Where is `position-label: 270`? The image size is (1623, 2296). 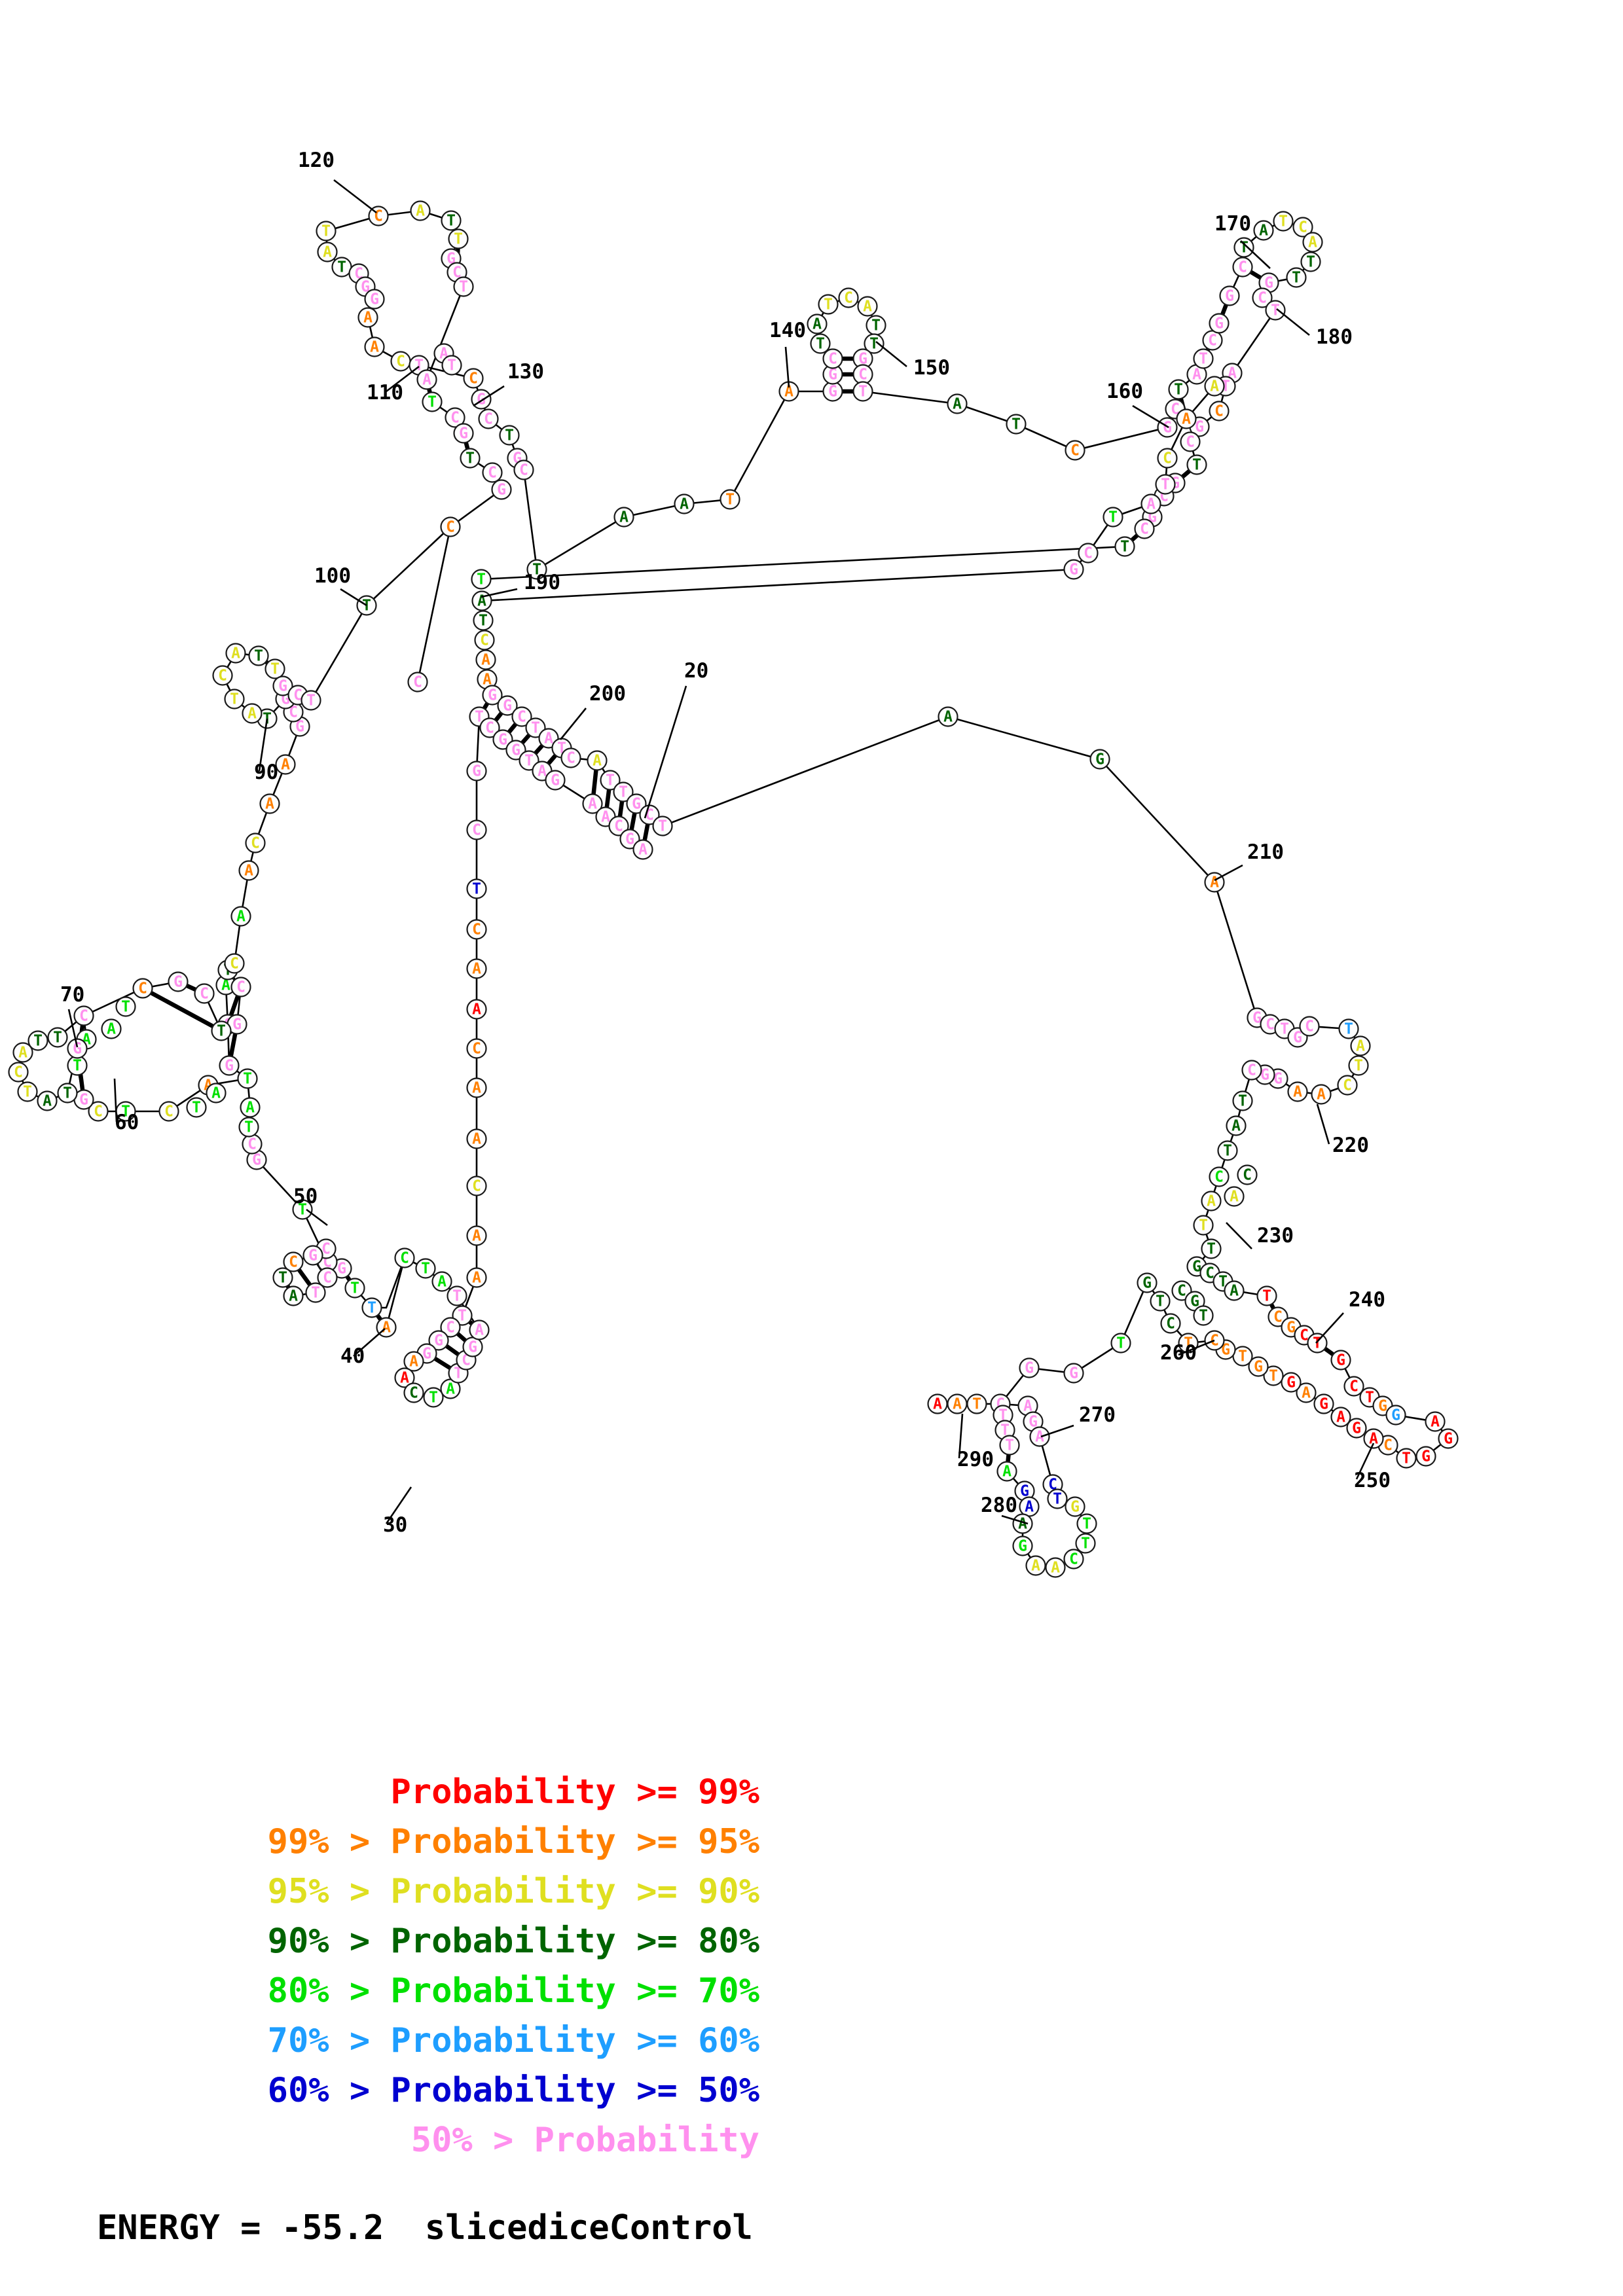 position-label: 270 is located at coordinates (1078, 1420).